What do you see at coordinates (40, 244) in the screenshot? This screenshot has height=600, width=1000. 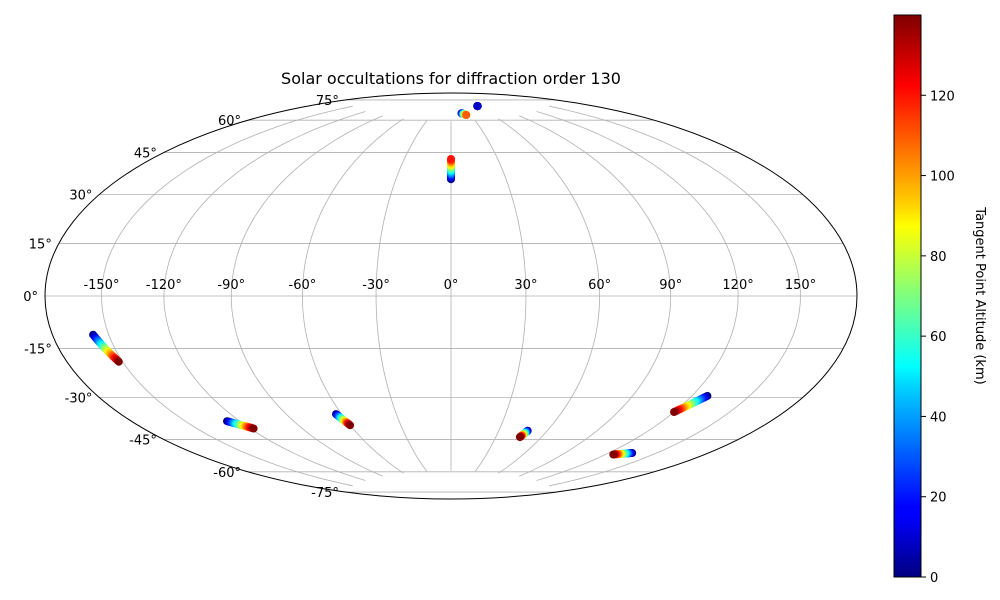 I see `latitude-tick-label: 15°` at bounding box center [40, 244].